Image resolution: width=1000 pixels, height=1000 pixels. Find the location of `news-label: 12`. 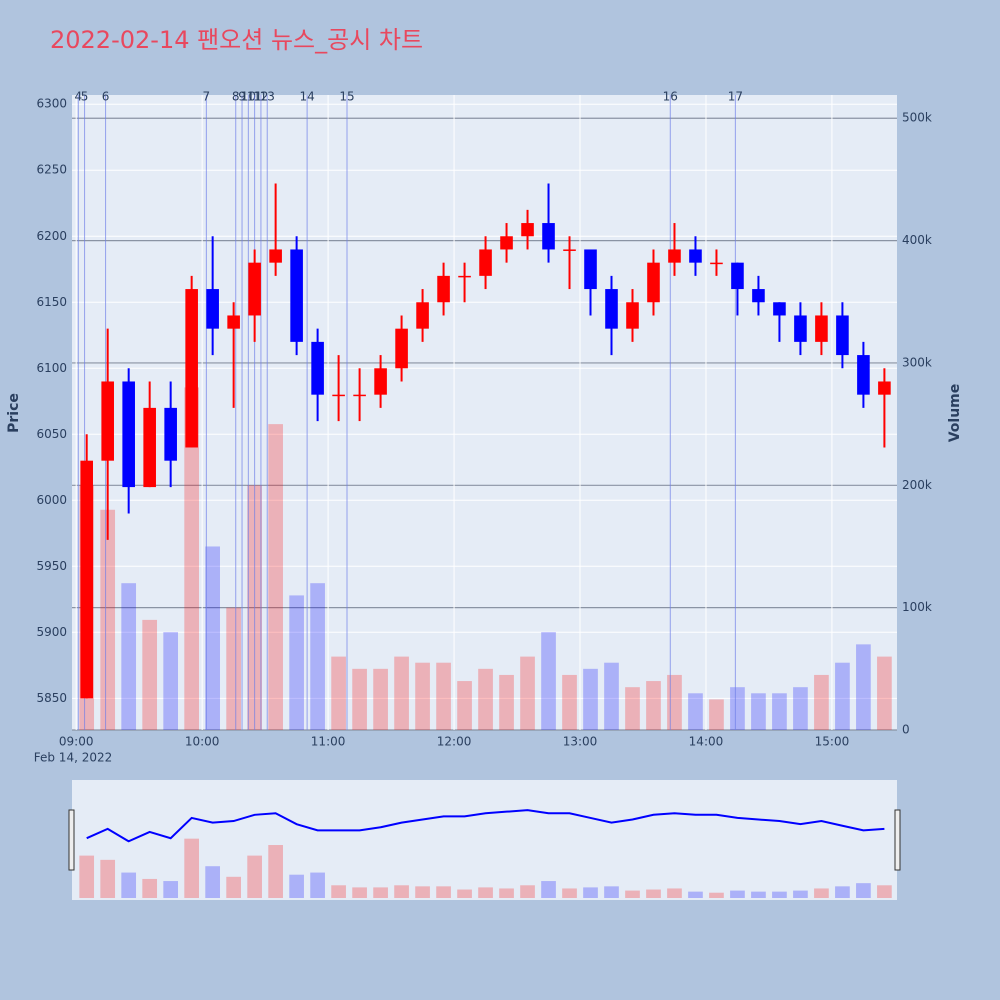

news-label: 12 is located at coordinates (260, 97).